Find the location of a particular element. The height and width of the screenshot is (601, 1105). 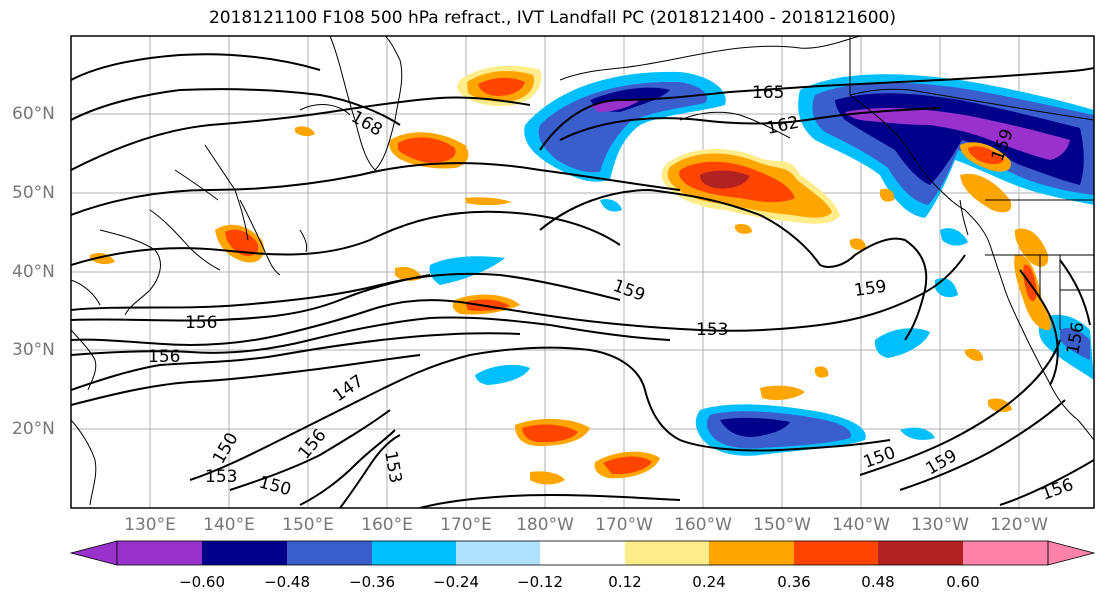

lon-label: 150°W is located at coordinates (782, 525).